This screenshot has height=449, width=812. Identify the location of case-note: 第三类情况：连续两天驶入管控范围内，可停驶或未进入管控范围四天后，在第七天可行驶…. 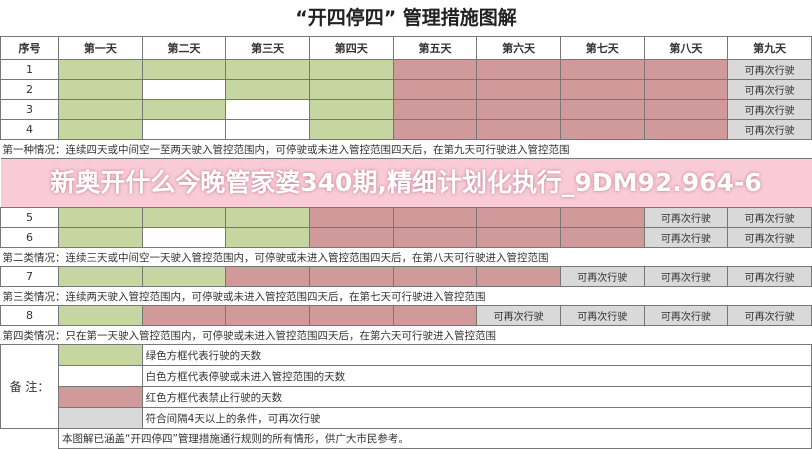
(406, 296).